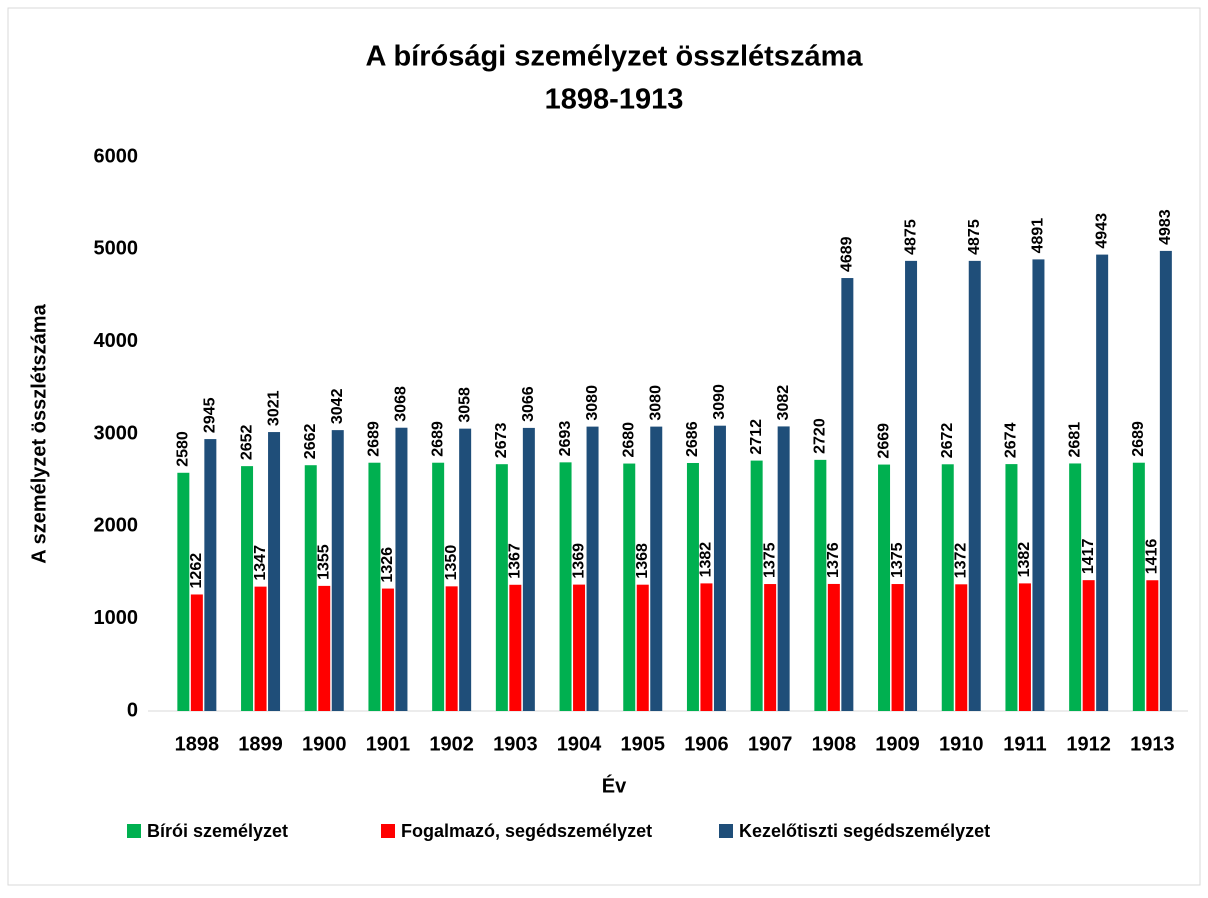  Describe the element at coordinates (116, 526) in the screenshot. I see `y-tick-label: 2000` at that location.